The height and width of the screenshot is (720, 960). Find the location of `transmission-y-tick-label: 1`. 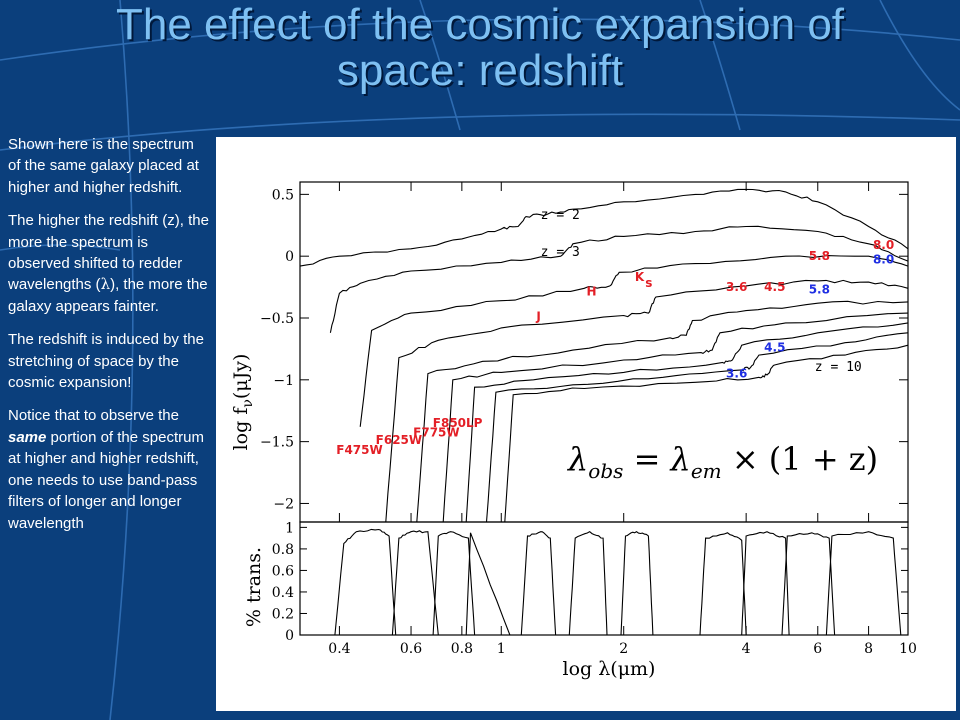

transmission-y-tick-label: 1 is located at coordinates (289, 528).